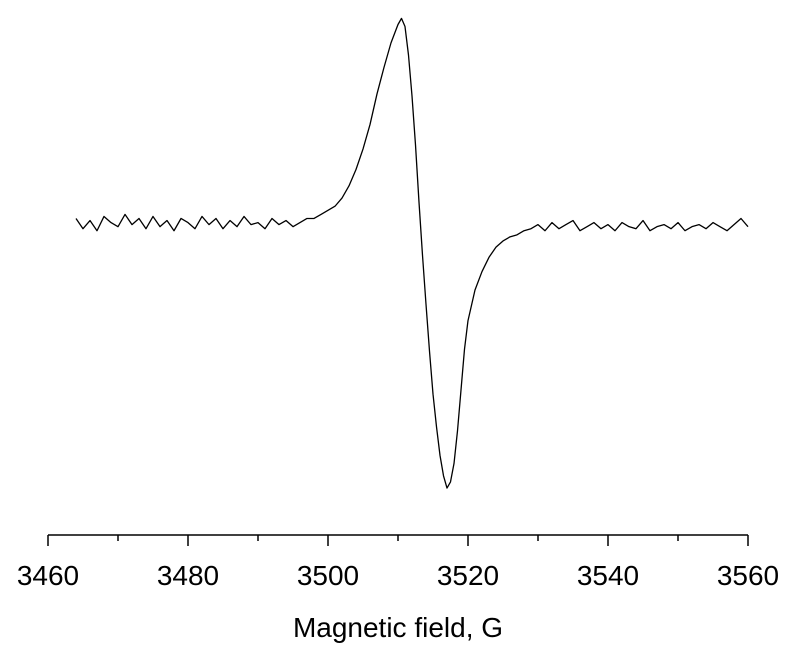 This screenshot has width=800, height=667. I want to click on x-tick-label: 3500, so click(328, 575).